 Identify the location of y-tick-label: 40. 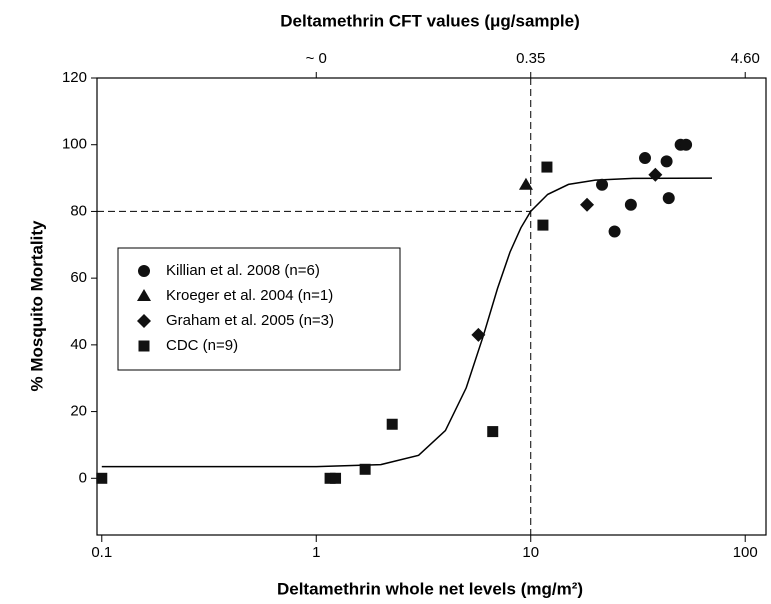
(78, 344).